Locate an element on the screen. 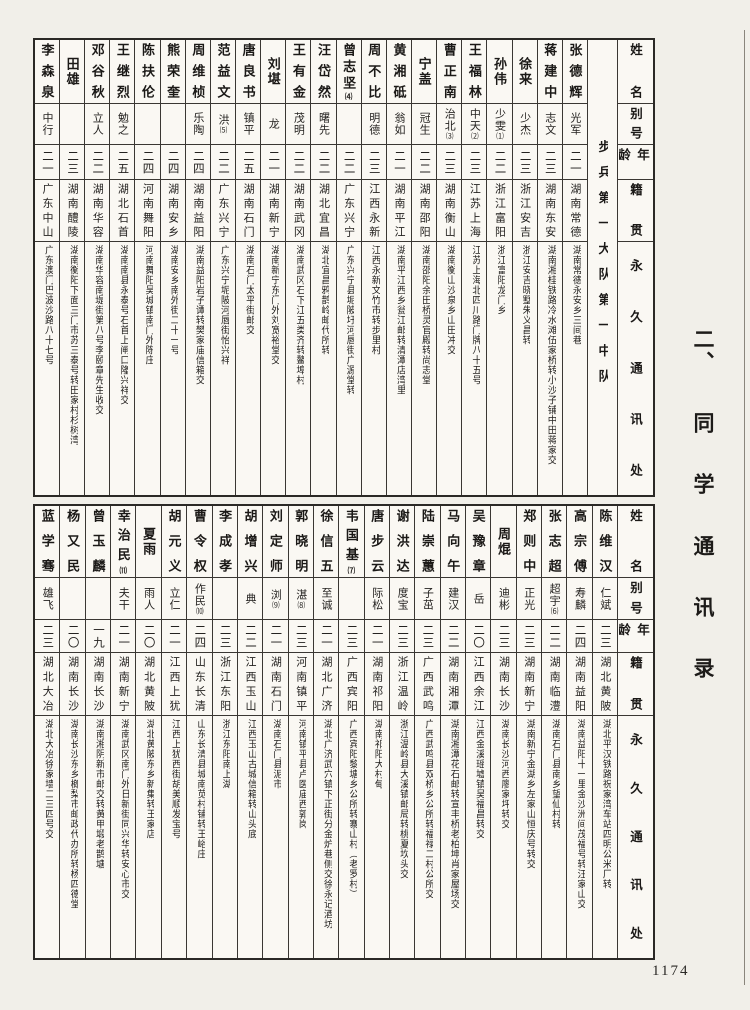 The height and width of the screenshot is (1010, 750). footnote-mark: ⑶ is located at coordinates (450, 136).